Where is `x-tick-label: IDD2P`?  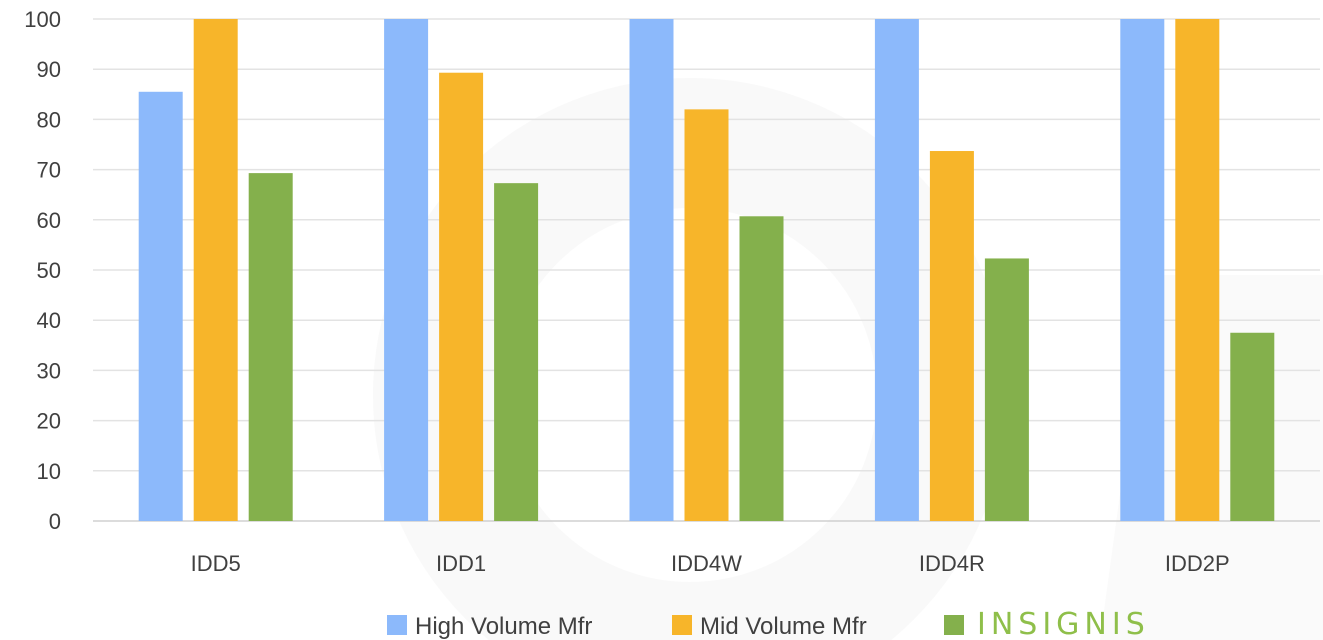
x-tick-label: IDD2P is located at coordinates (1197, 563).